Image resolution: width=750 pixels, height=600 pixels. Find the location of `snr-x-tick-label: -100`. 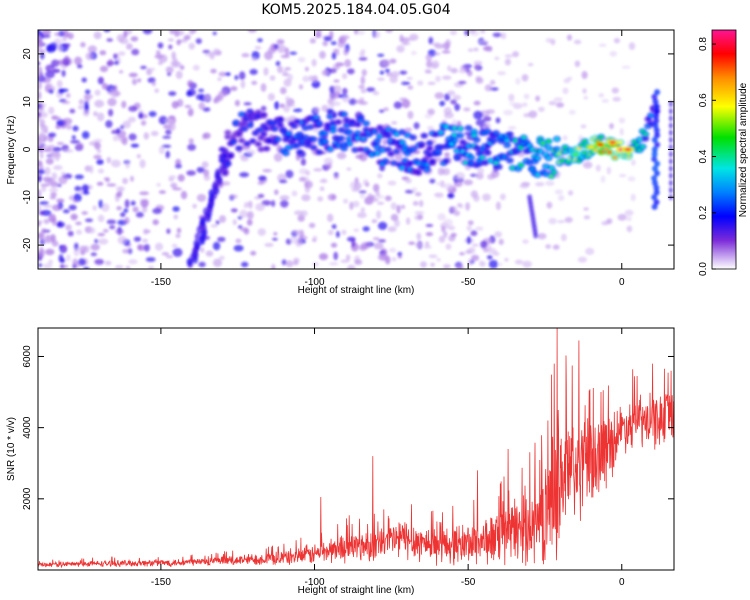

snr-x-tick-label: -100 is located at coordinates (315, 582).